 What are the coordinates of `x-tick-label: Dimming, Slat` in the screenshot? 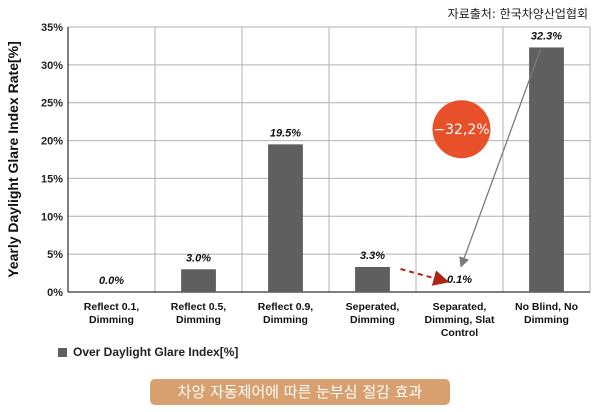 It's located at (459, 320).